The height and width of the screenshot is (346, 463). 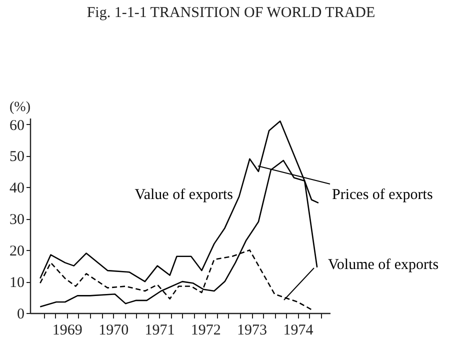 I want to click on y-axis-title: (%), so click(x=20, y=107).